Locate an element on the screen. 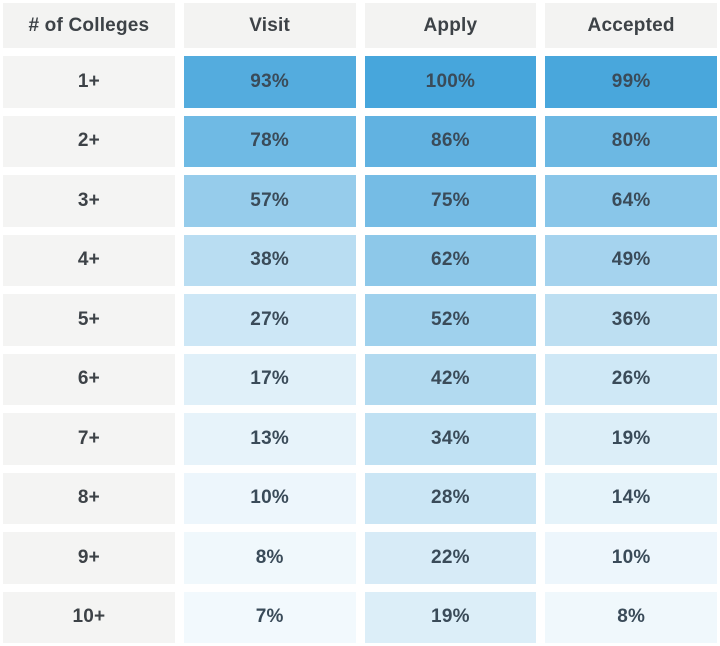 The height and width of the screenshot is (646, 720). heatmap-cell-accepted-2plus: 80% is located at coordinates (631, 141).